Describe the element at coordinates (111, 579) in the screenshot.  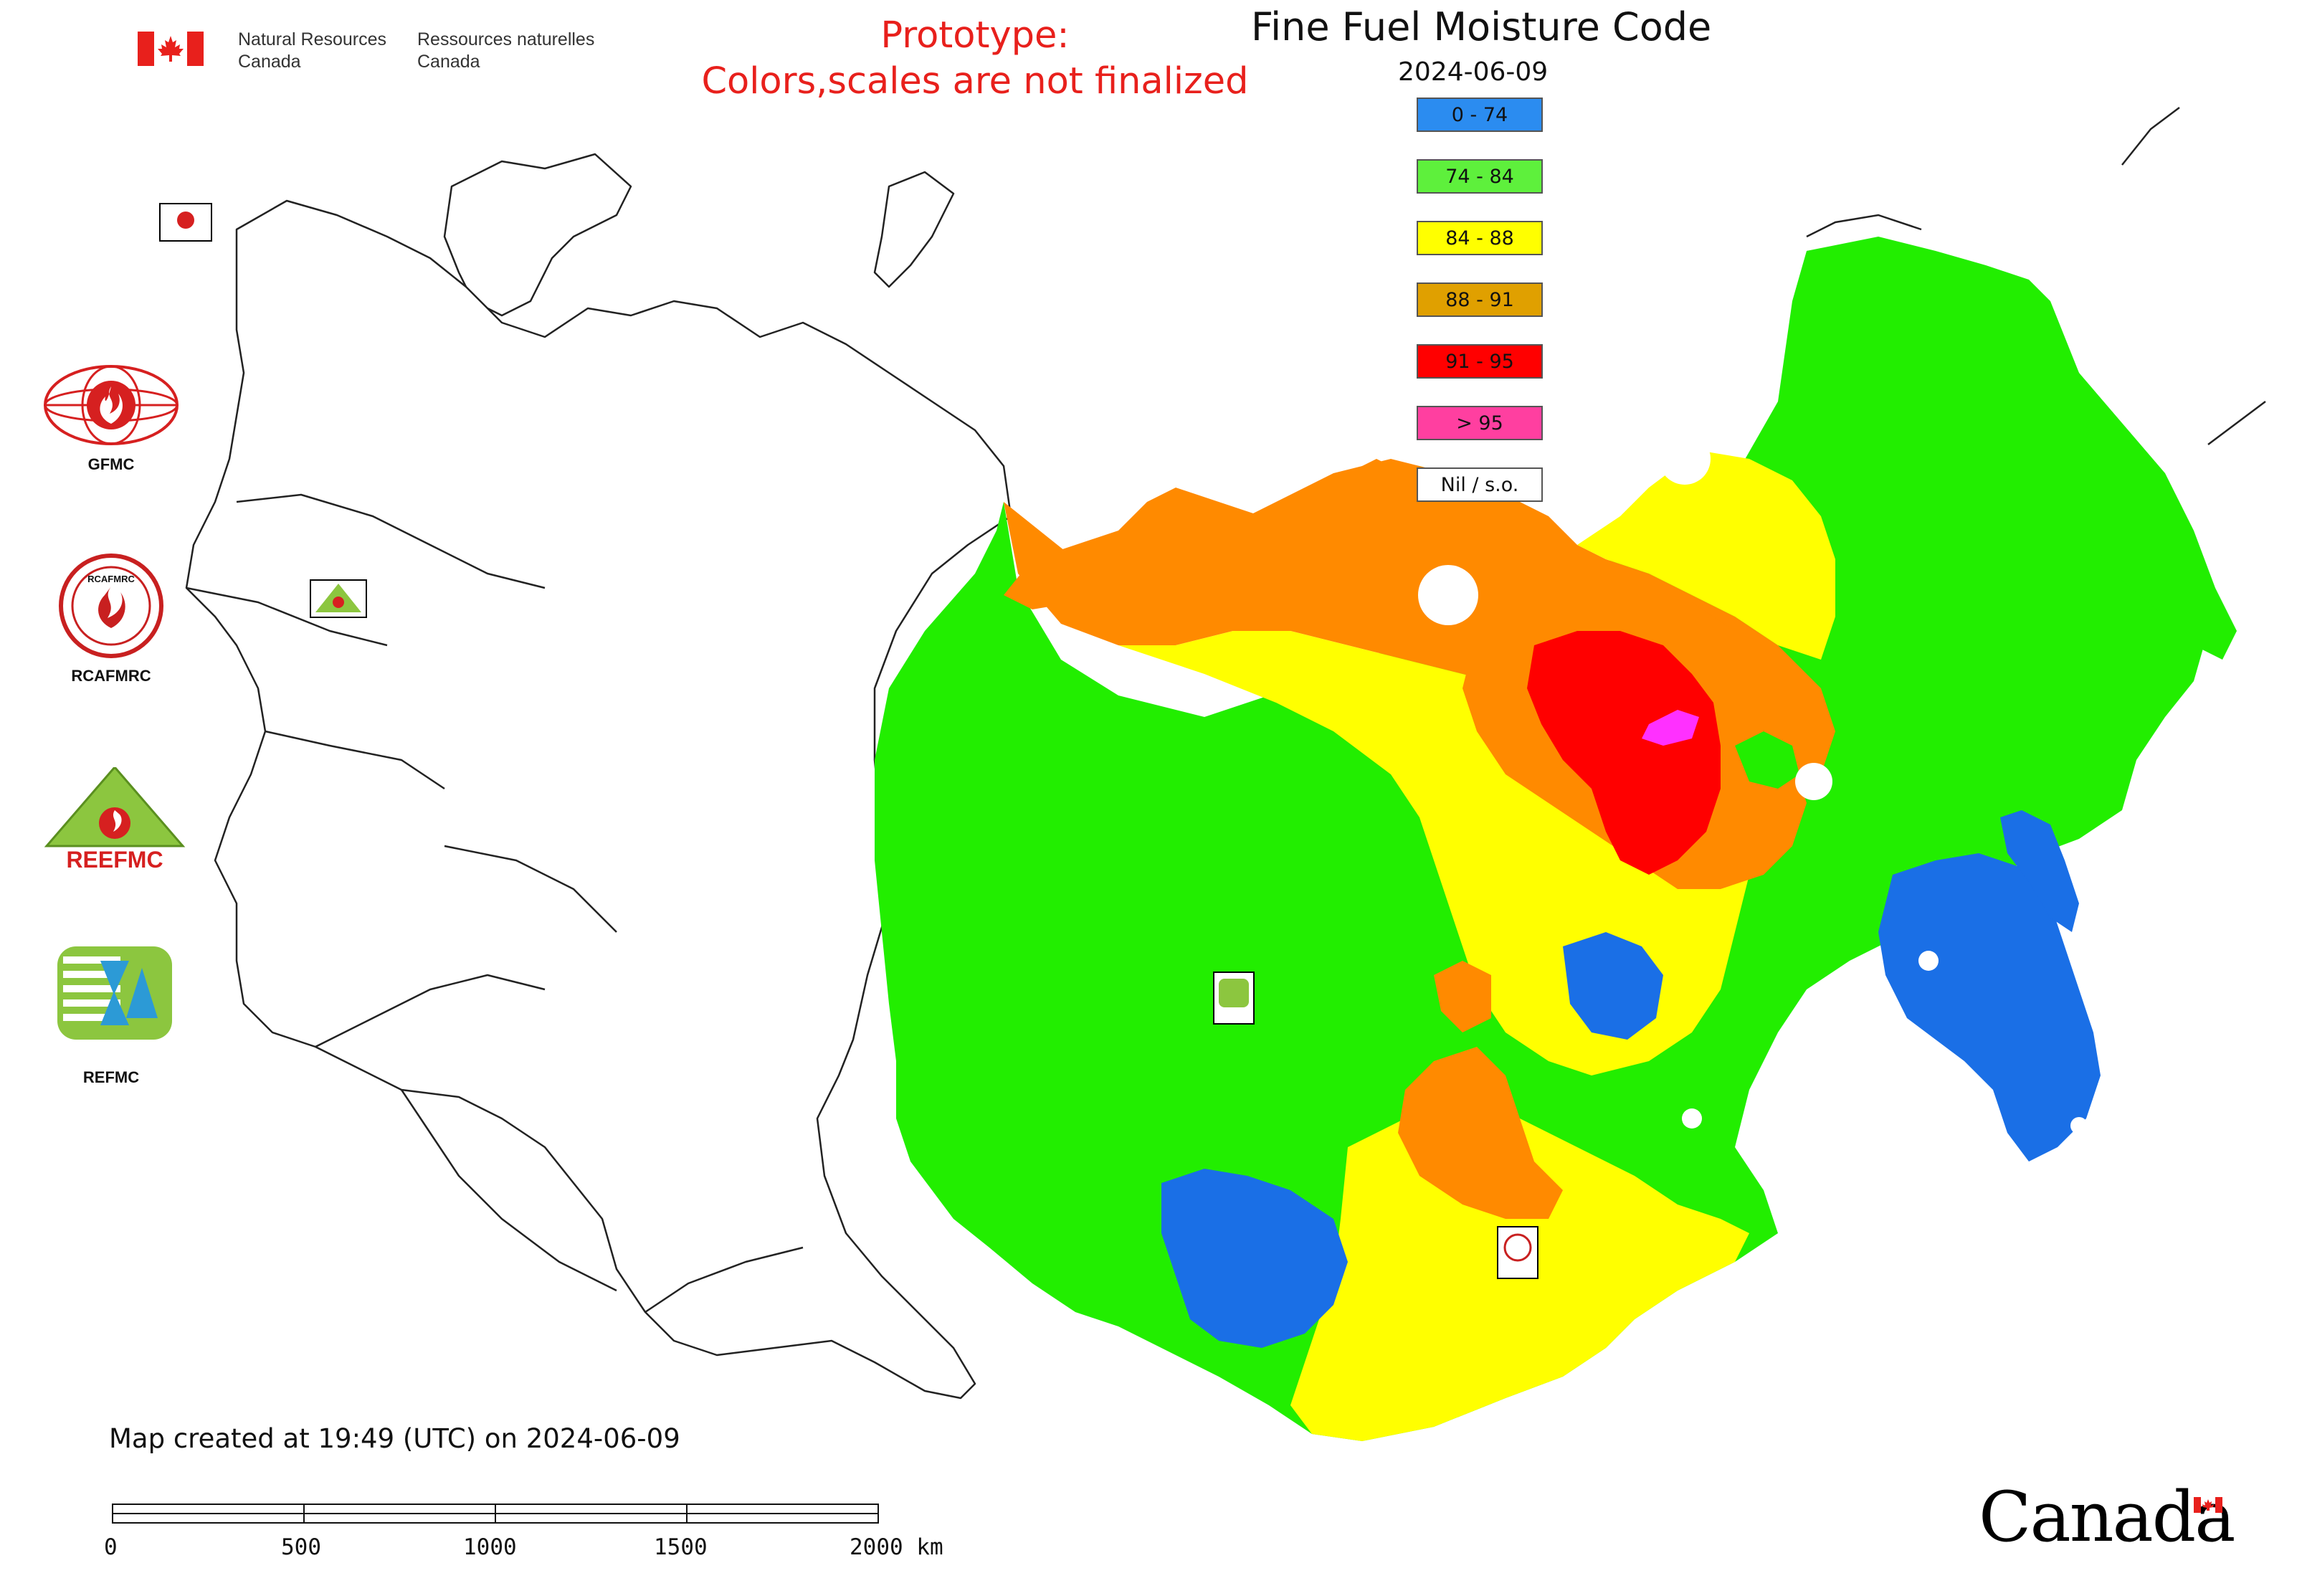
I see `svg-text: RCAFMRC` at that location.